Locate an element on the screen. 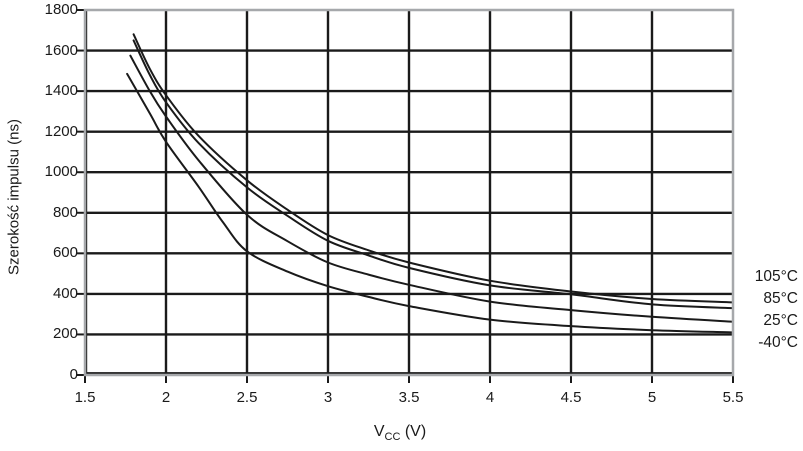 The width and height of the screenshot is (803, 451). y-tick-label-1000: 1000 is located at coordinates (61, 172).